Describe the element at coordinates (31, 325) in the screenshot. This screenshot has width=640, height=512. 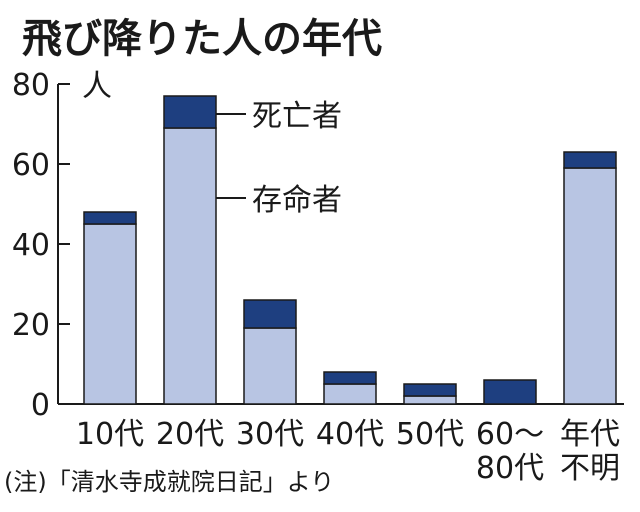
I see `y-tick-label: 20` at that location.